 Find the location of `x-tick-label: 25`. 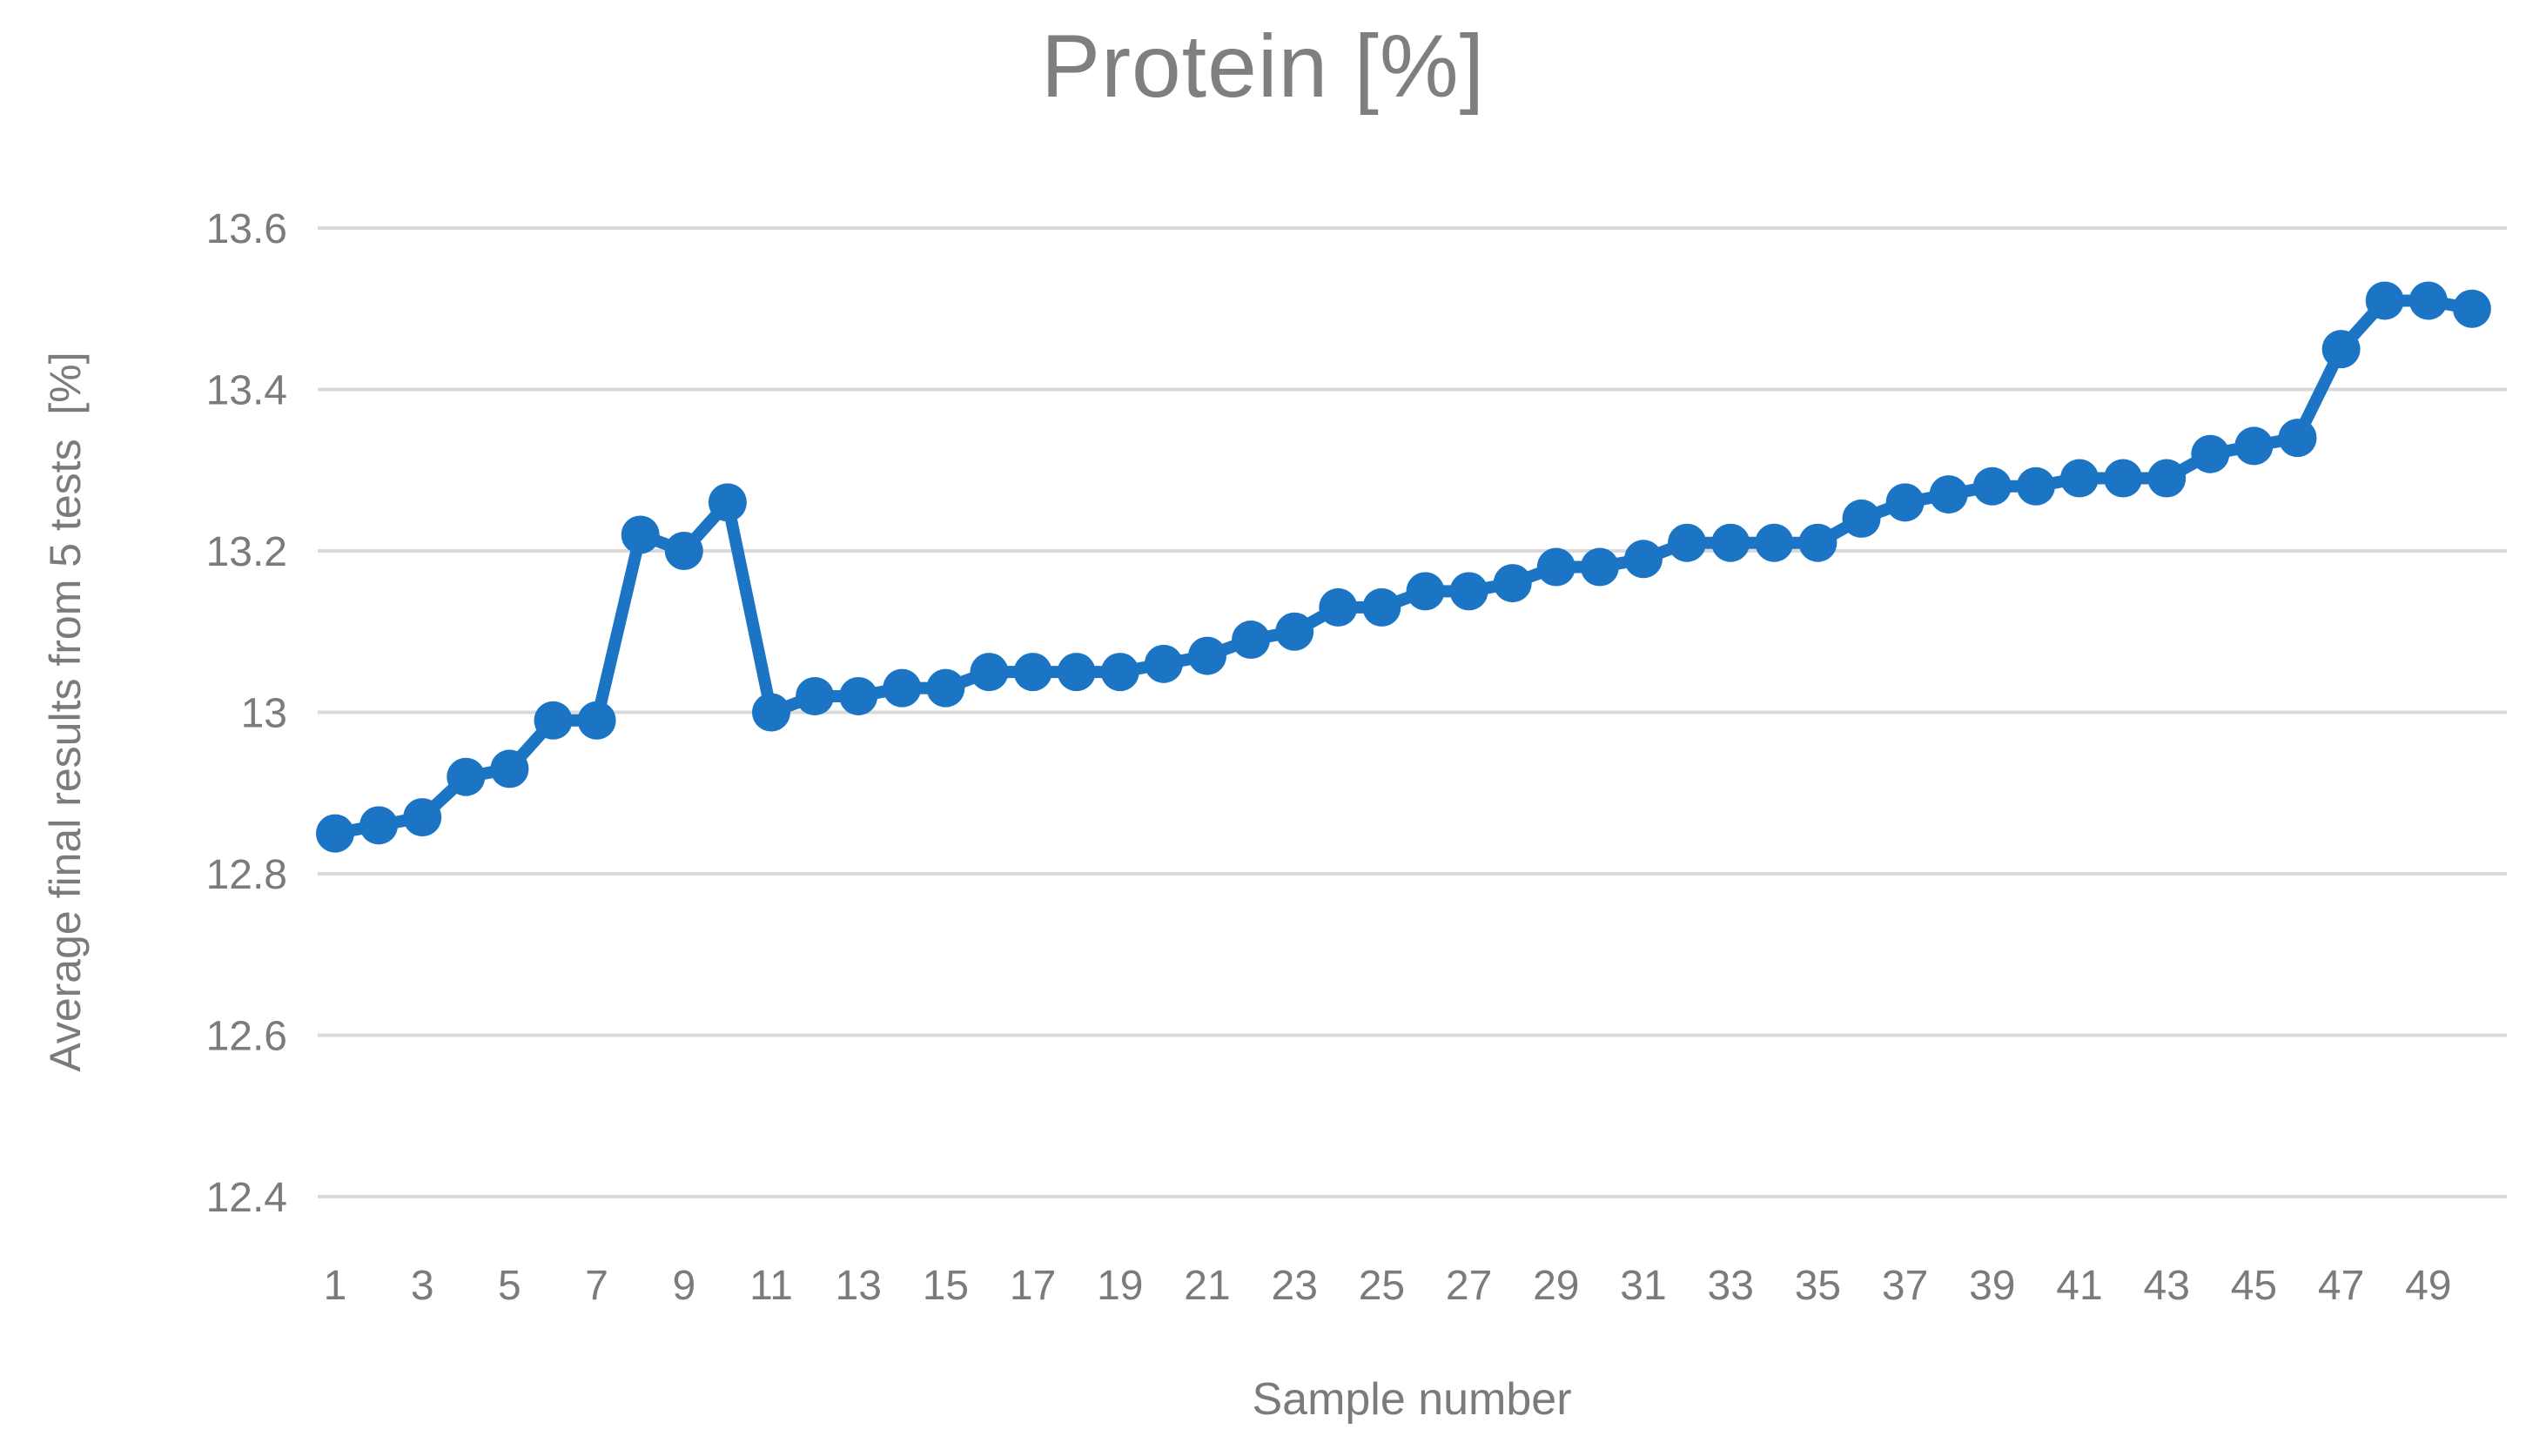

x-tick-label: 25 is located at coordinates (1382, 1286).